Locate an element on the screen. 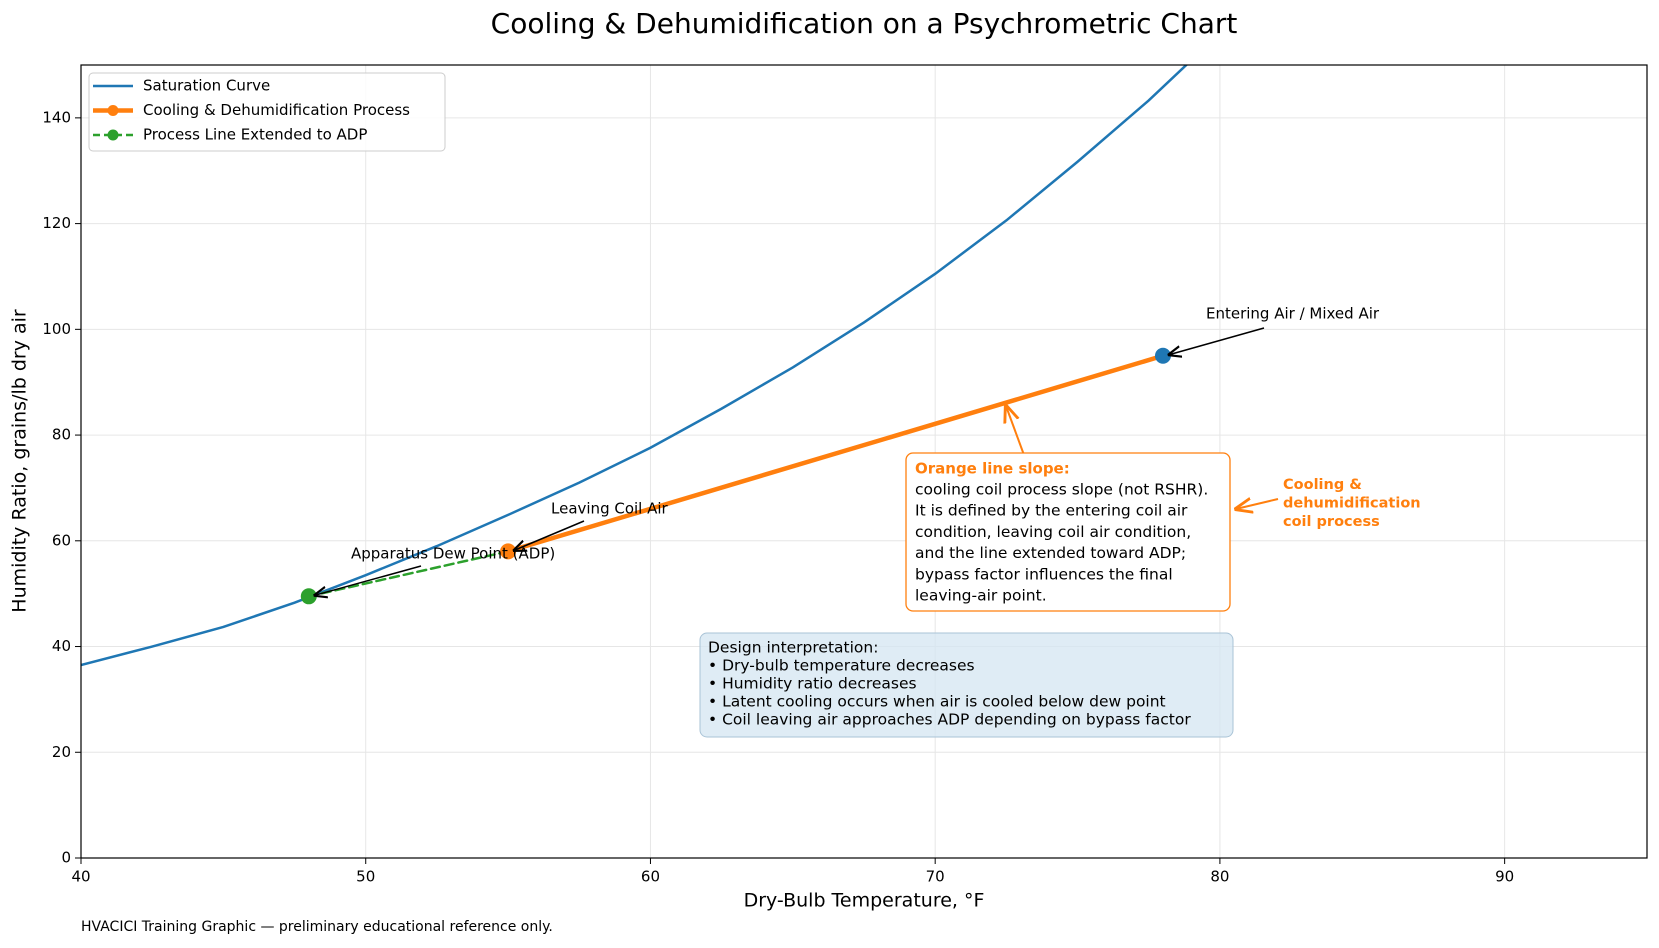 This screenshot has width=1659, height=948. x-tick-label: 60 is located at coordinates (650, 877).